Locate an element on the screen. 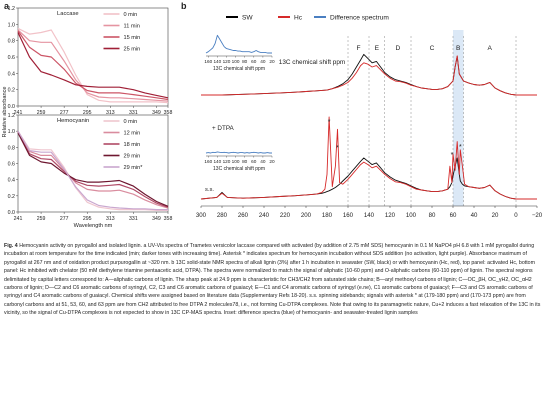  x-tick-label: 220 is located at coordinates (285, 215).